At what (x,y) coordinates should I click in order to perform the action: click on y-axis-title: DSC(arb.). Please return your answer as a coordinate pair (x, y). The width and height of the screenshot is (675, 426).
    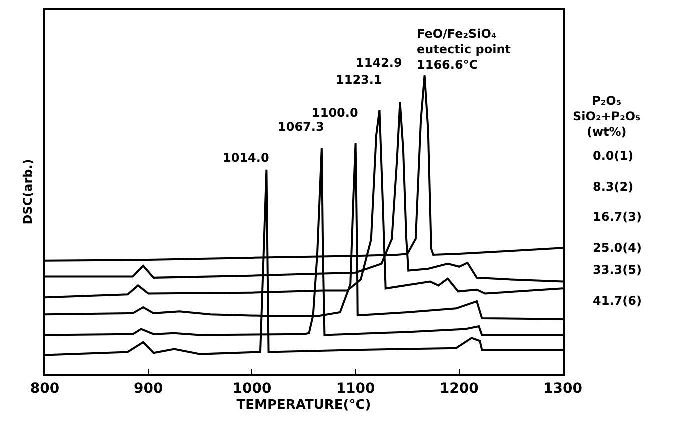
    Looking at the image, I should click on (27, 192).